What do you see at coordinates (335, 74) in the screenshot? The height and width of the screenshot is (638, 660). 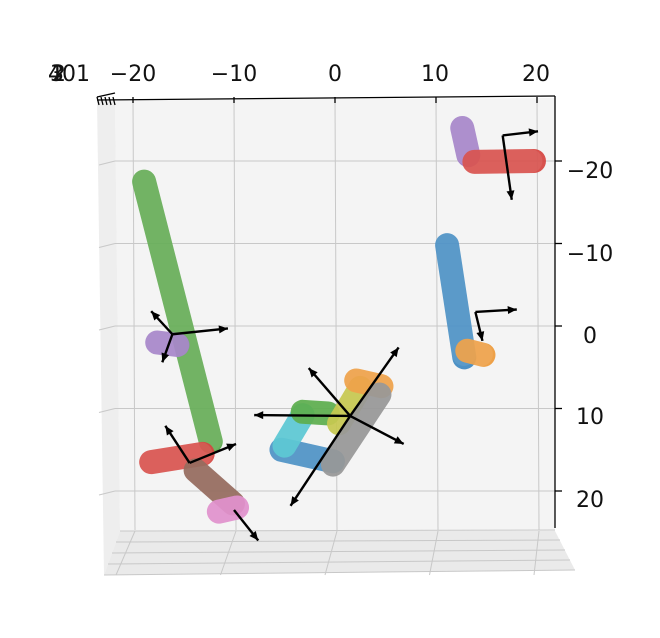 I see `x-tick-label: 0` at bounding box center [335, 74].